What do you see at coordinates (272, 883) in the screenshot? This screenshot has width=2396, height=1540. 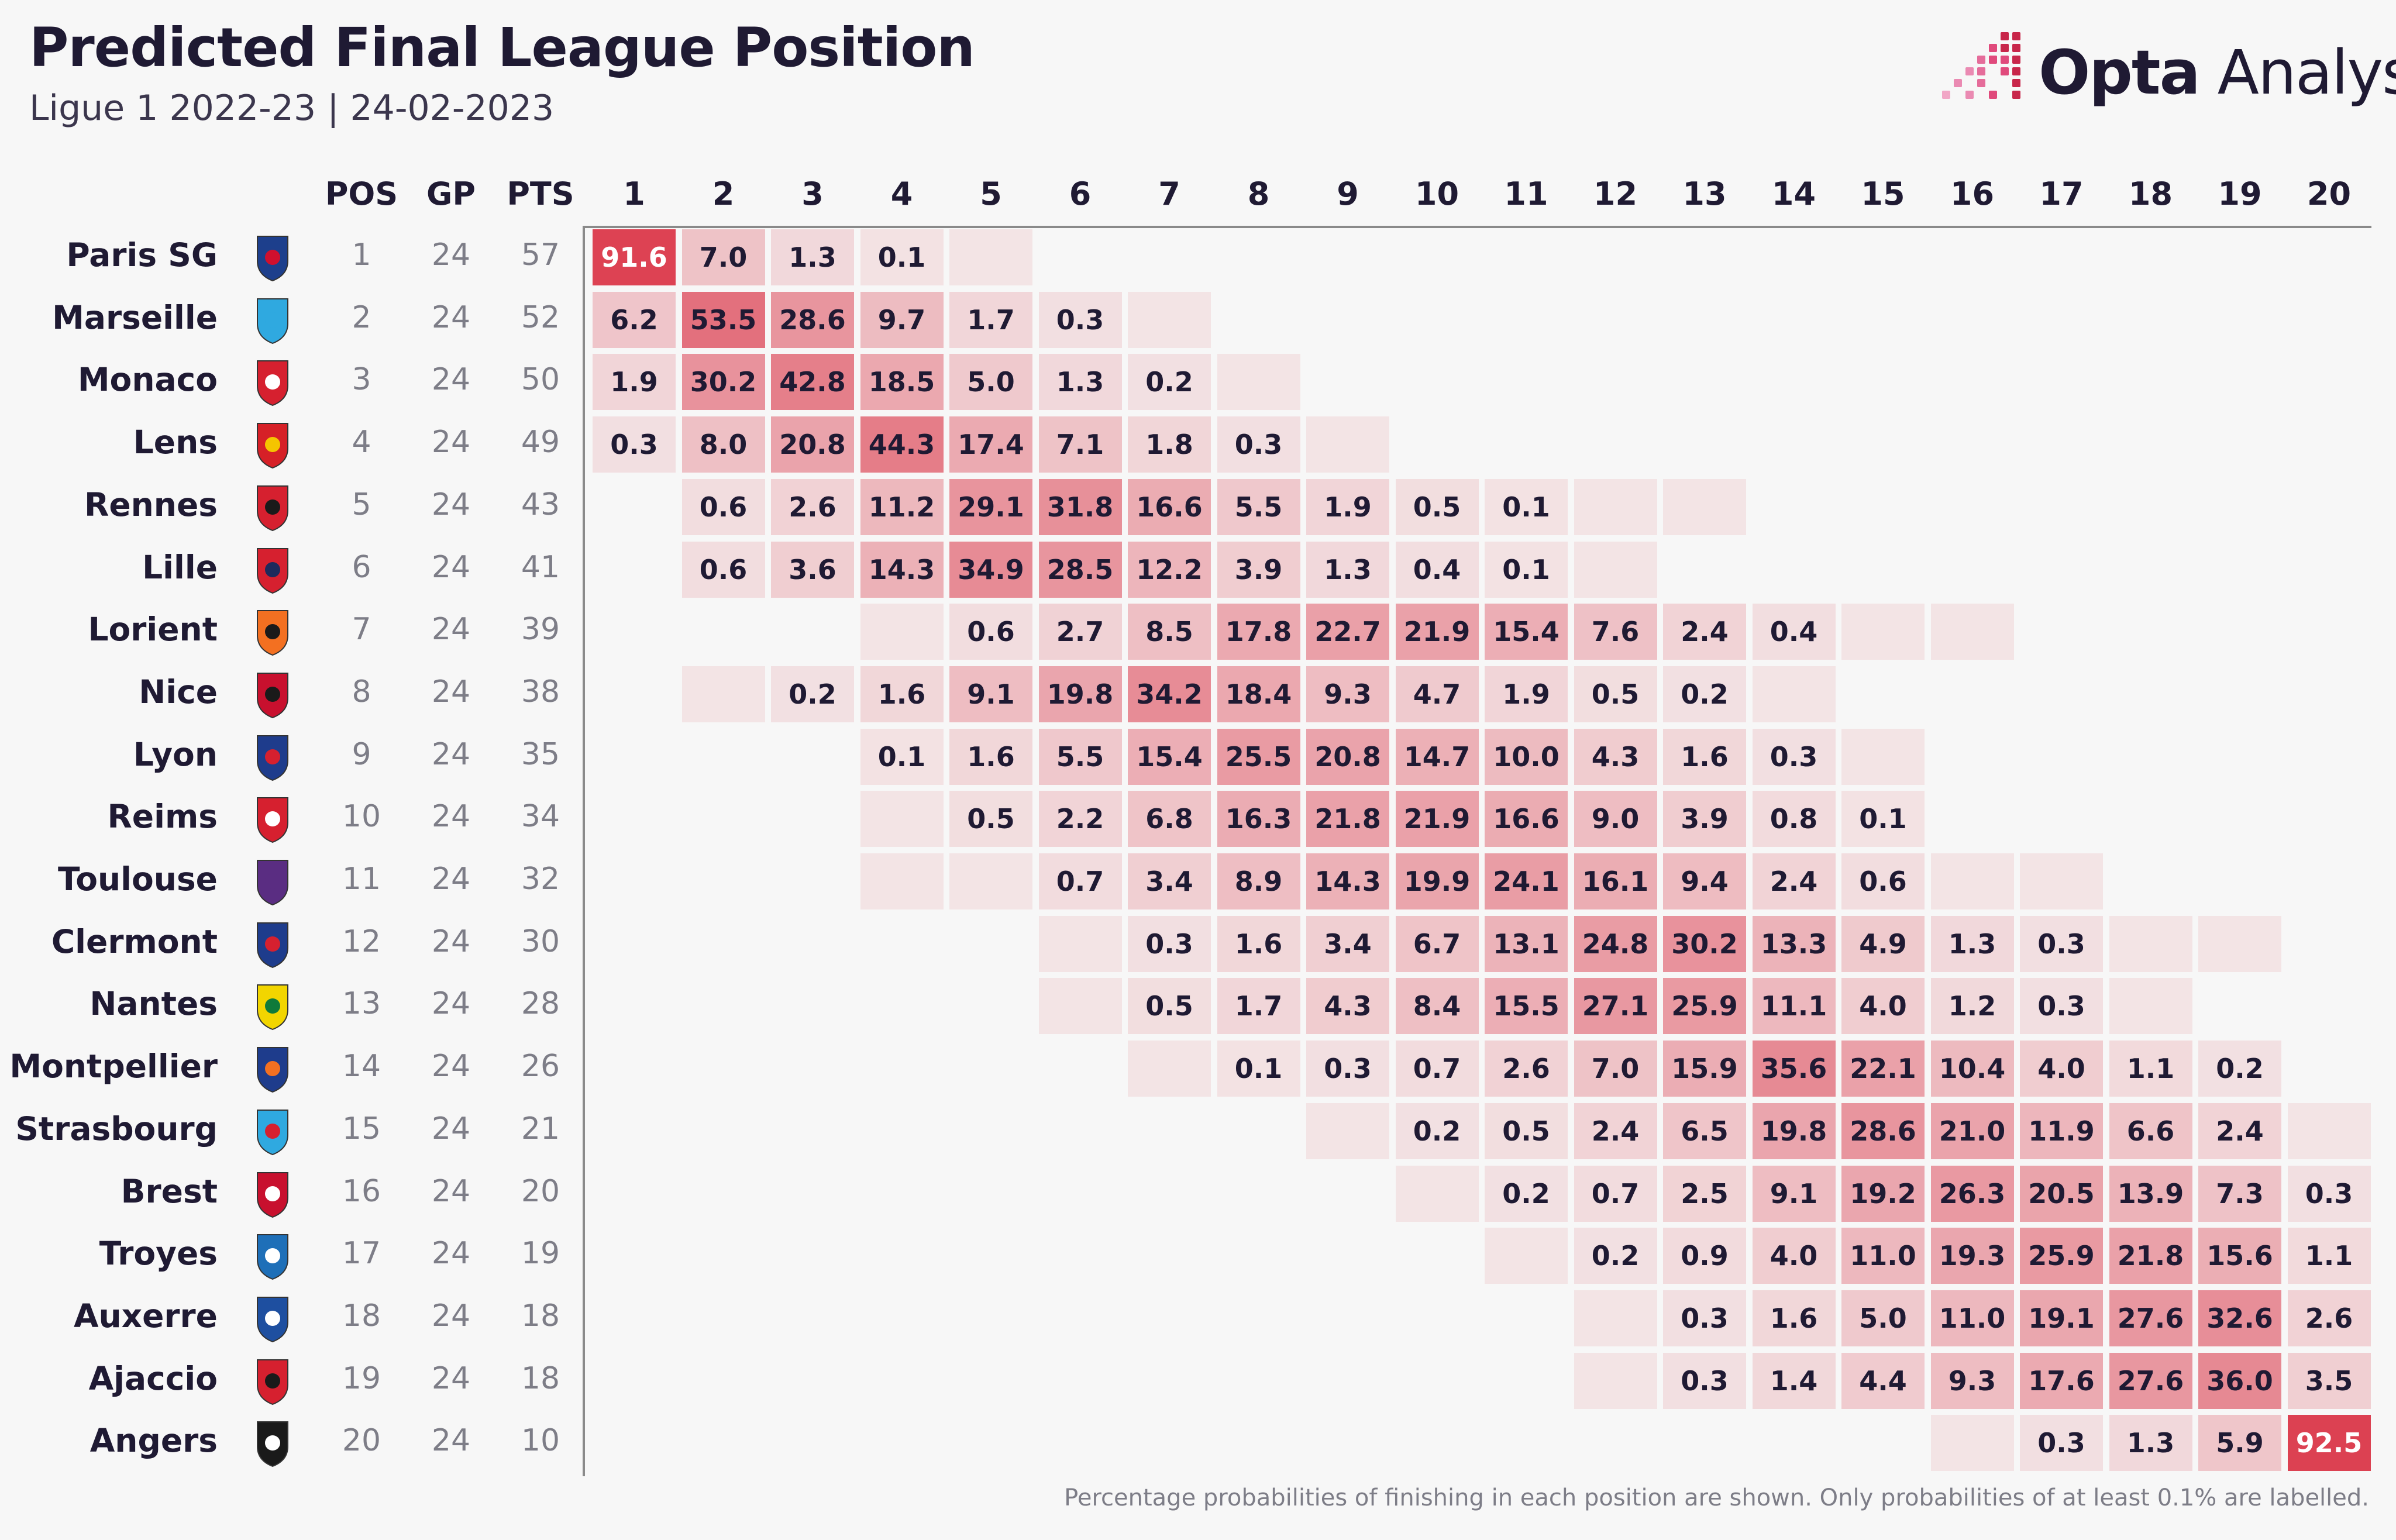 I see `toulouse-badge-icon` at bounding box center [272, 883].